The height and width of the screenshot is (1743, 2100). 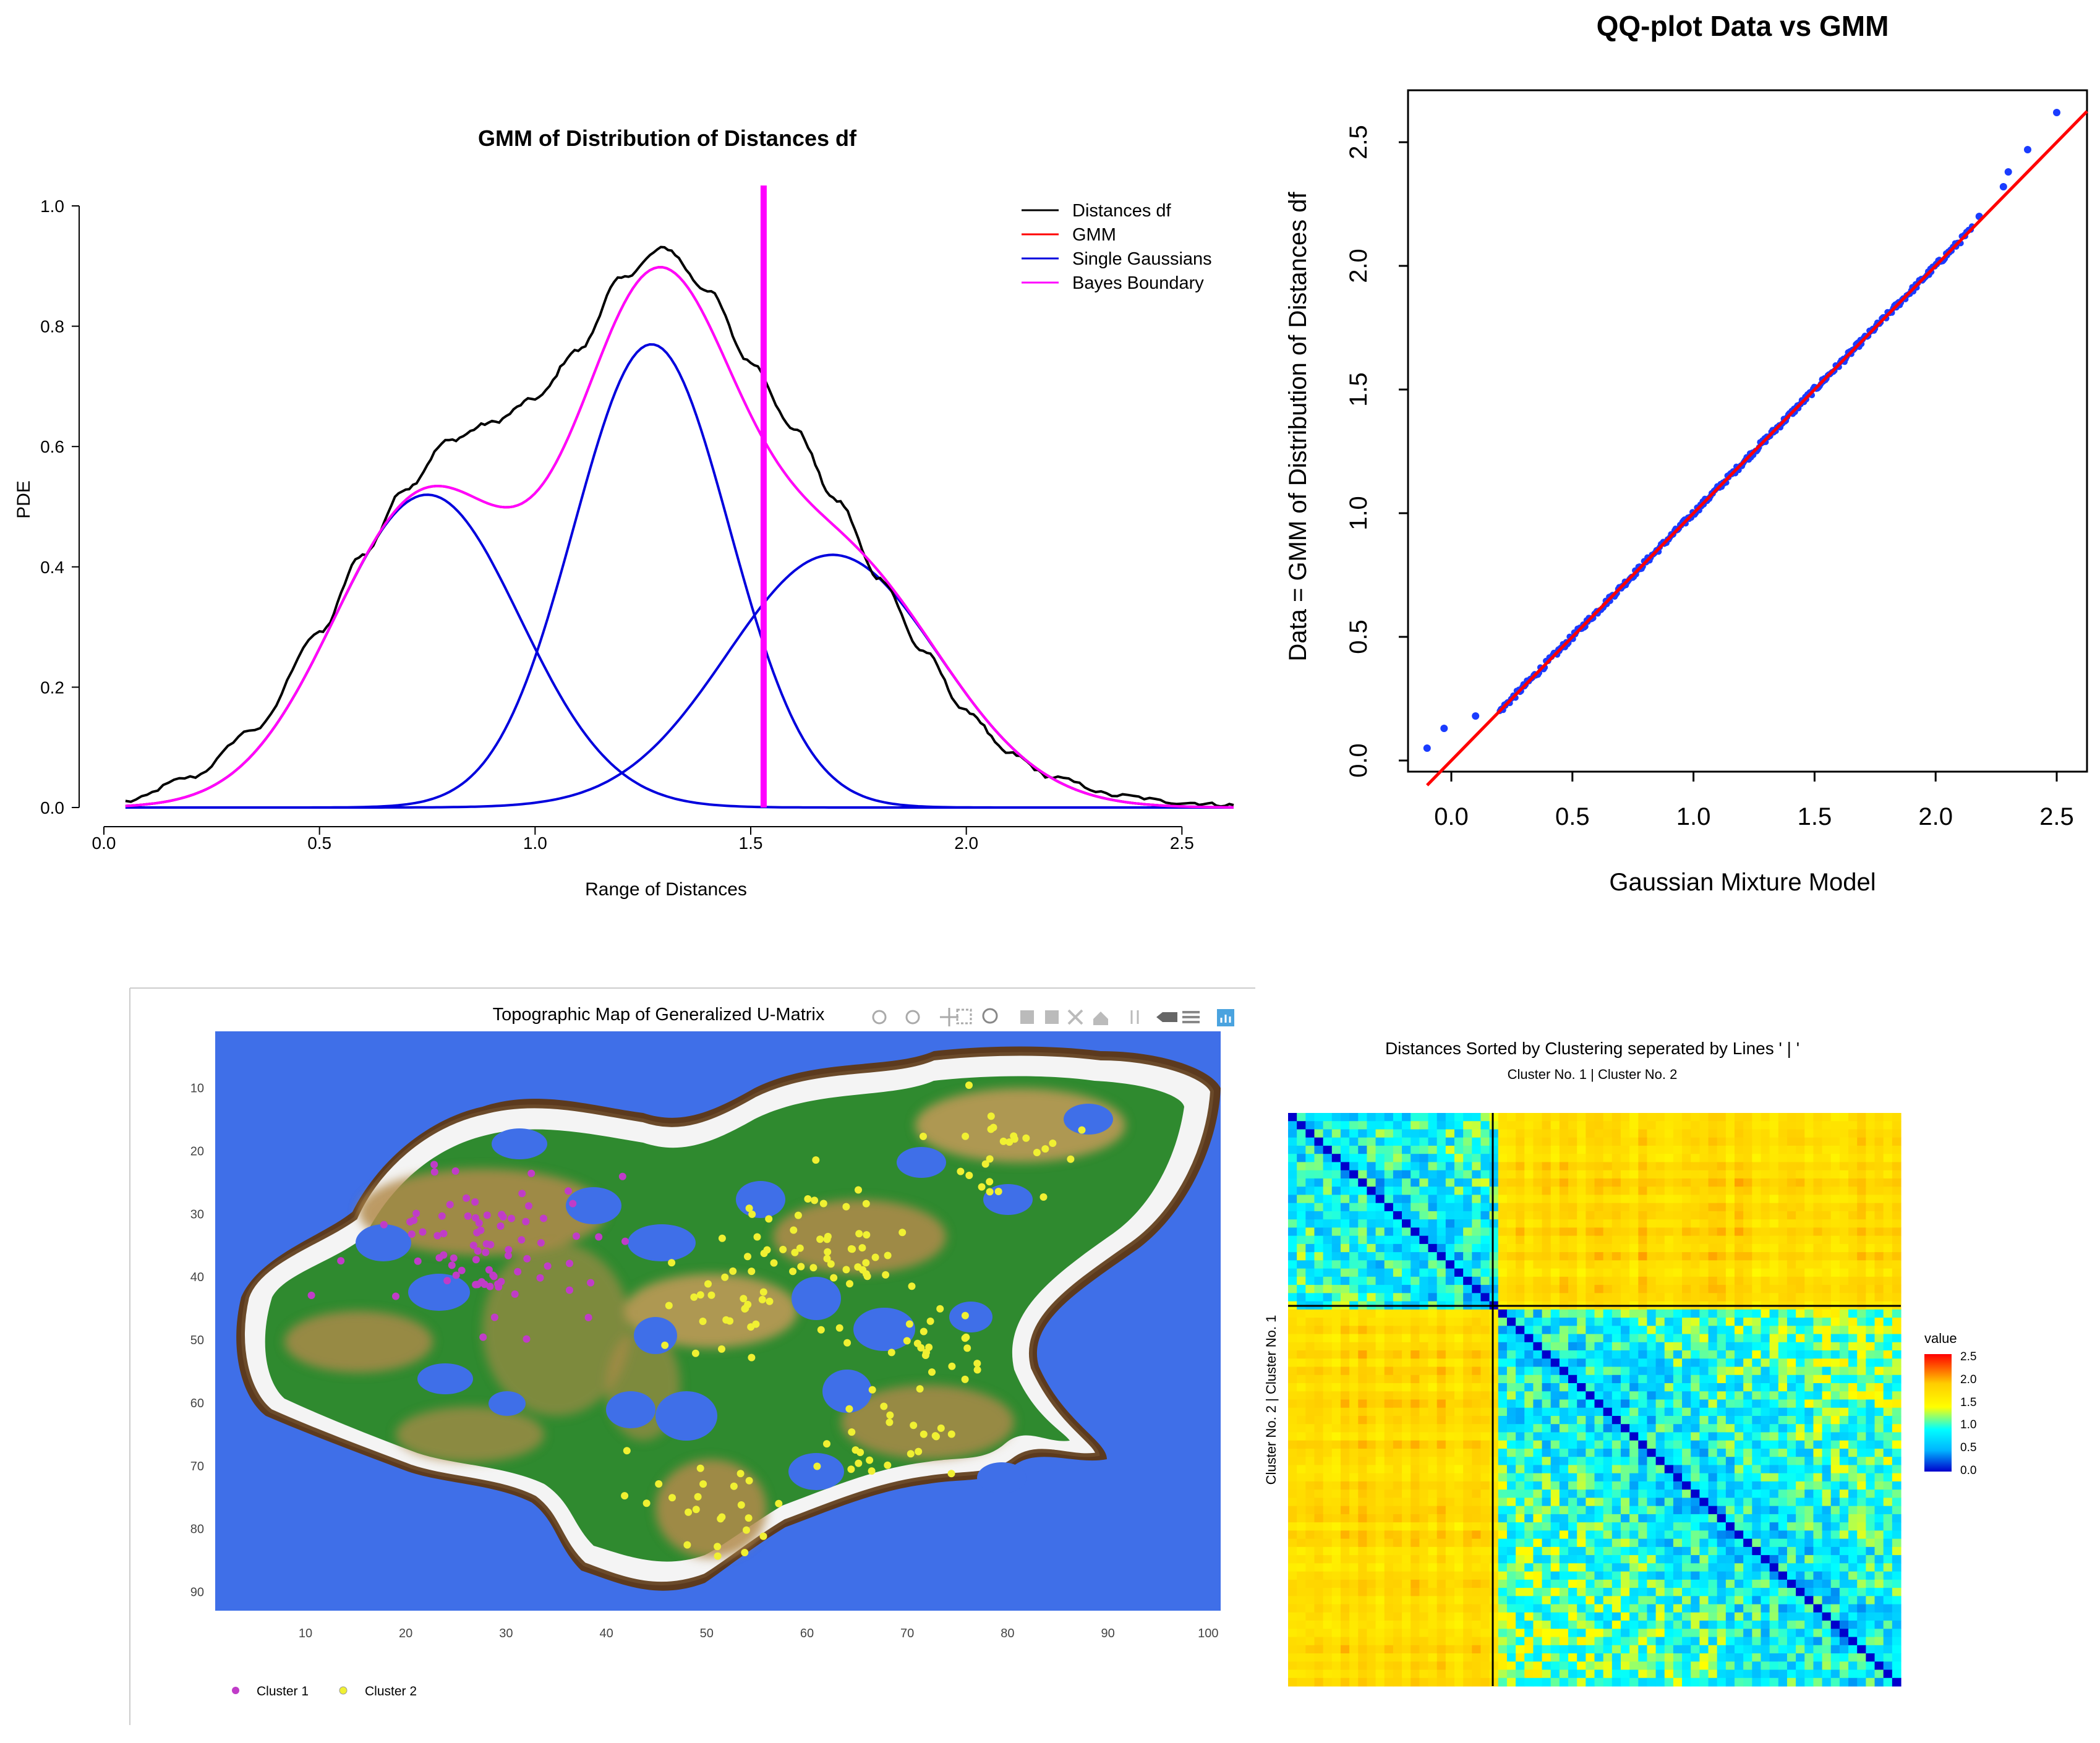 What do you see at coordinates (24, 499) in the screenshot?
I see `gmm-ylabel: PDE` at bounding box center [24, 499].